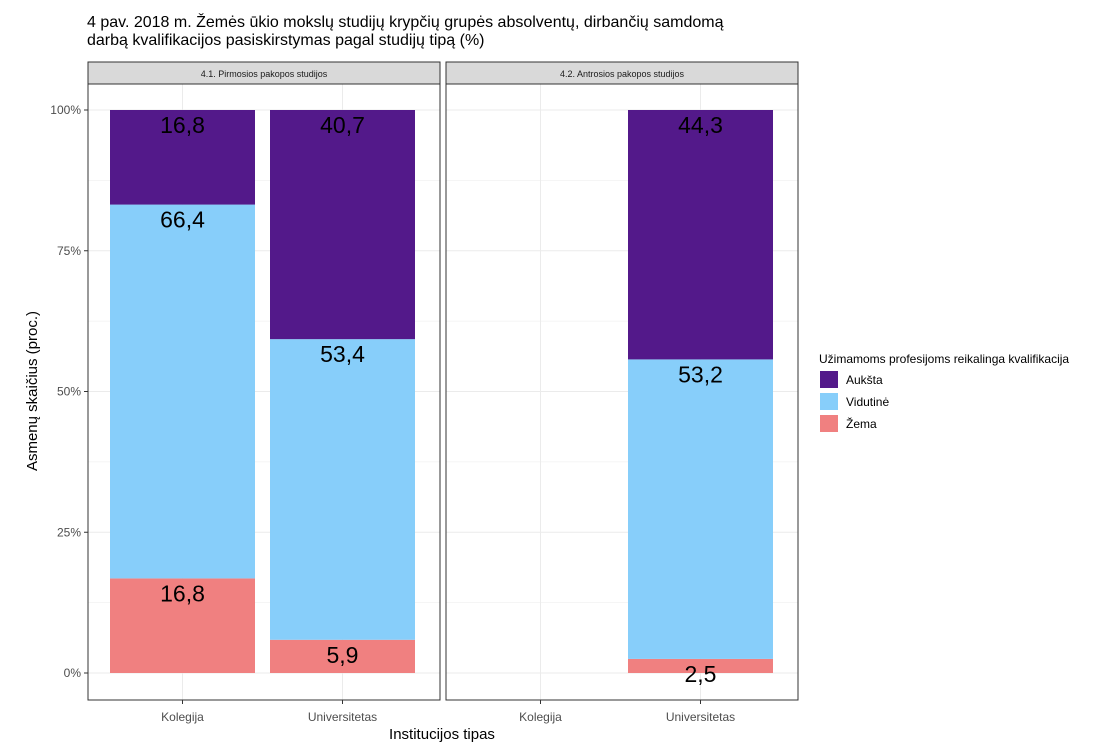 The height and width of the screenshot is (744, 1118). Describe the element at coordinates (69, 532) in the screenshot. I see `y-tick-label: 25%` at that location.